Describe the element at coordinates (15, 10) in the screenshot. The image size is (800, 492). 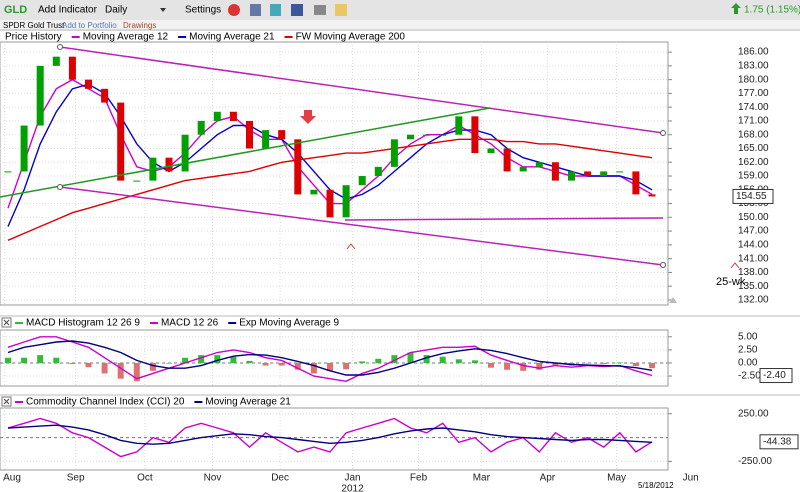
I see `symbol: GLD` at that location.